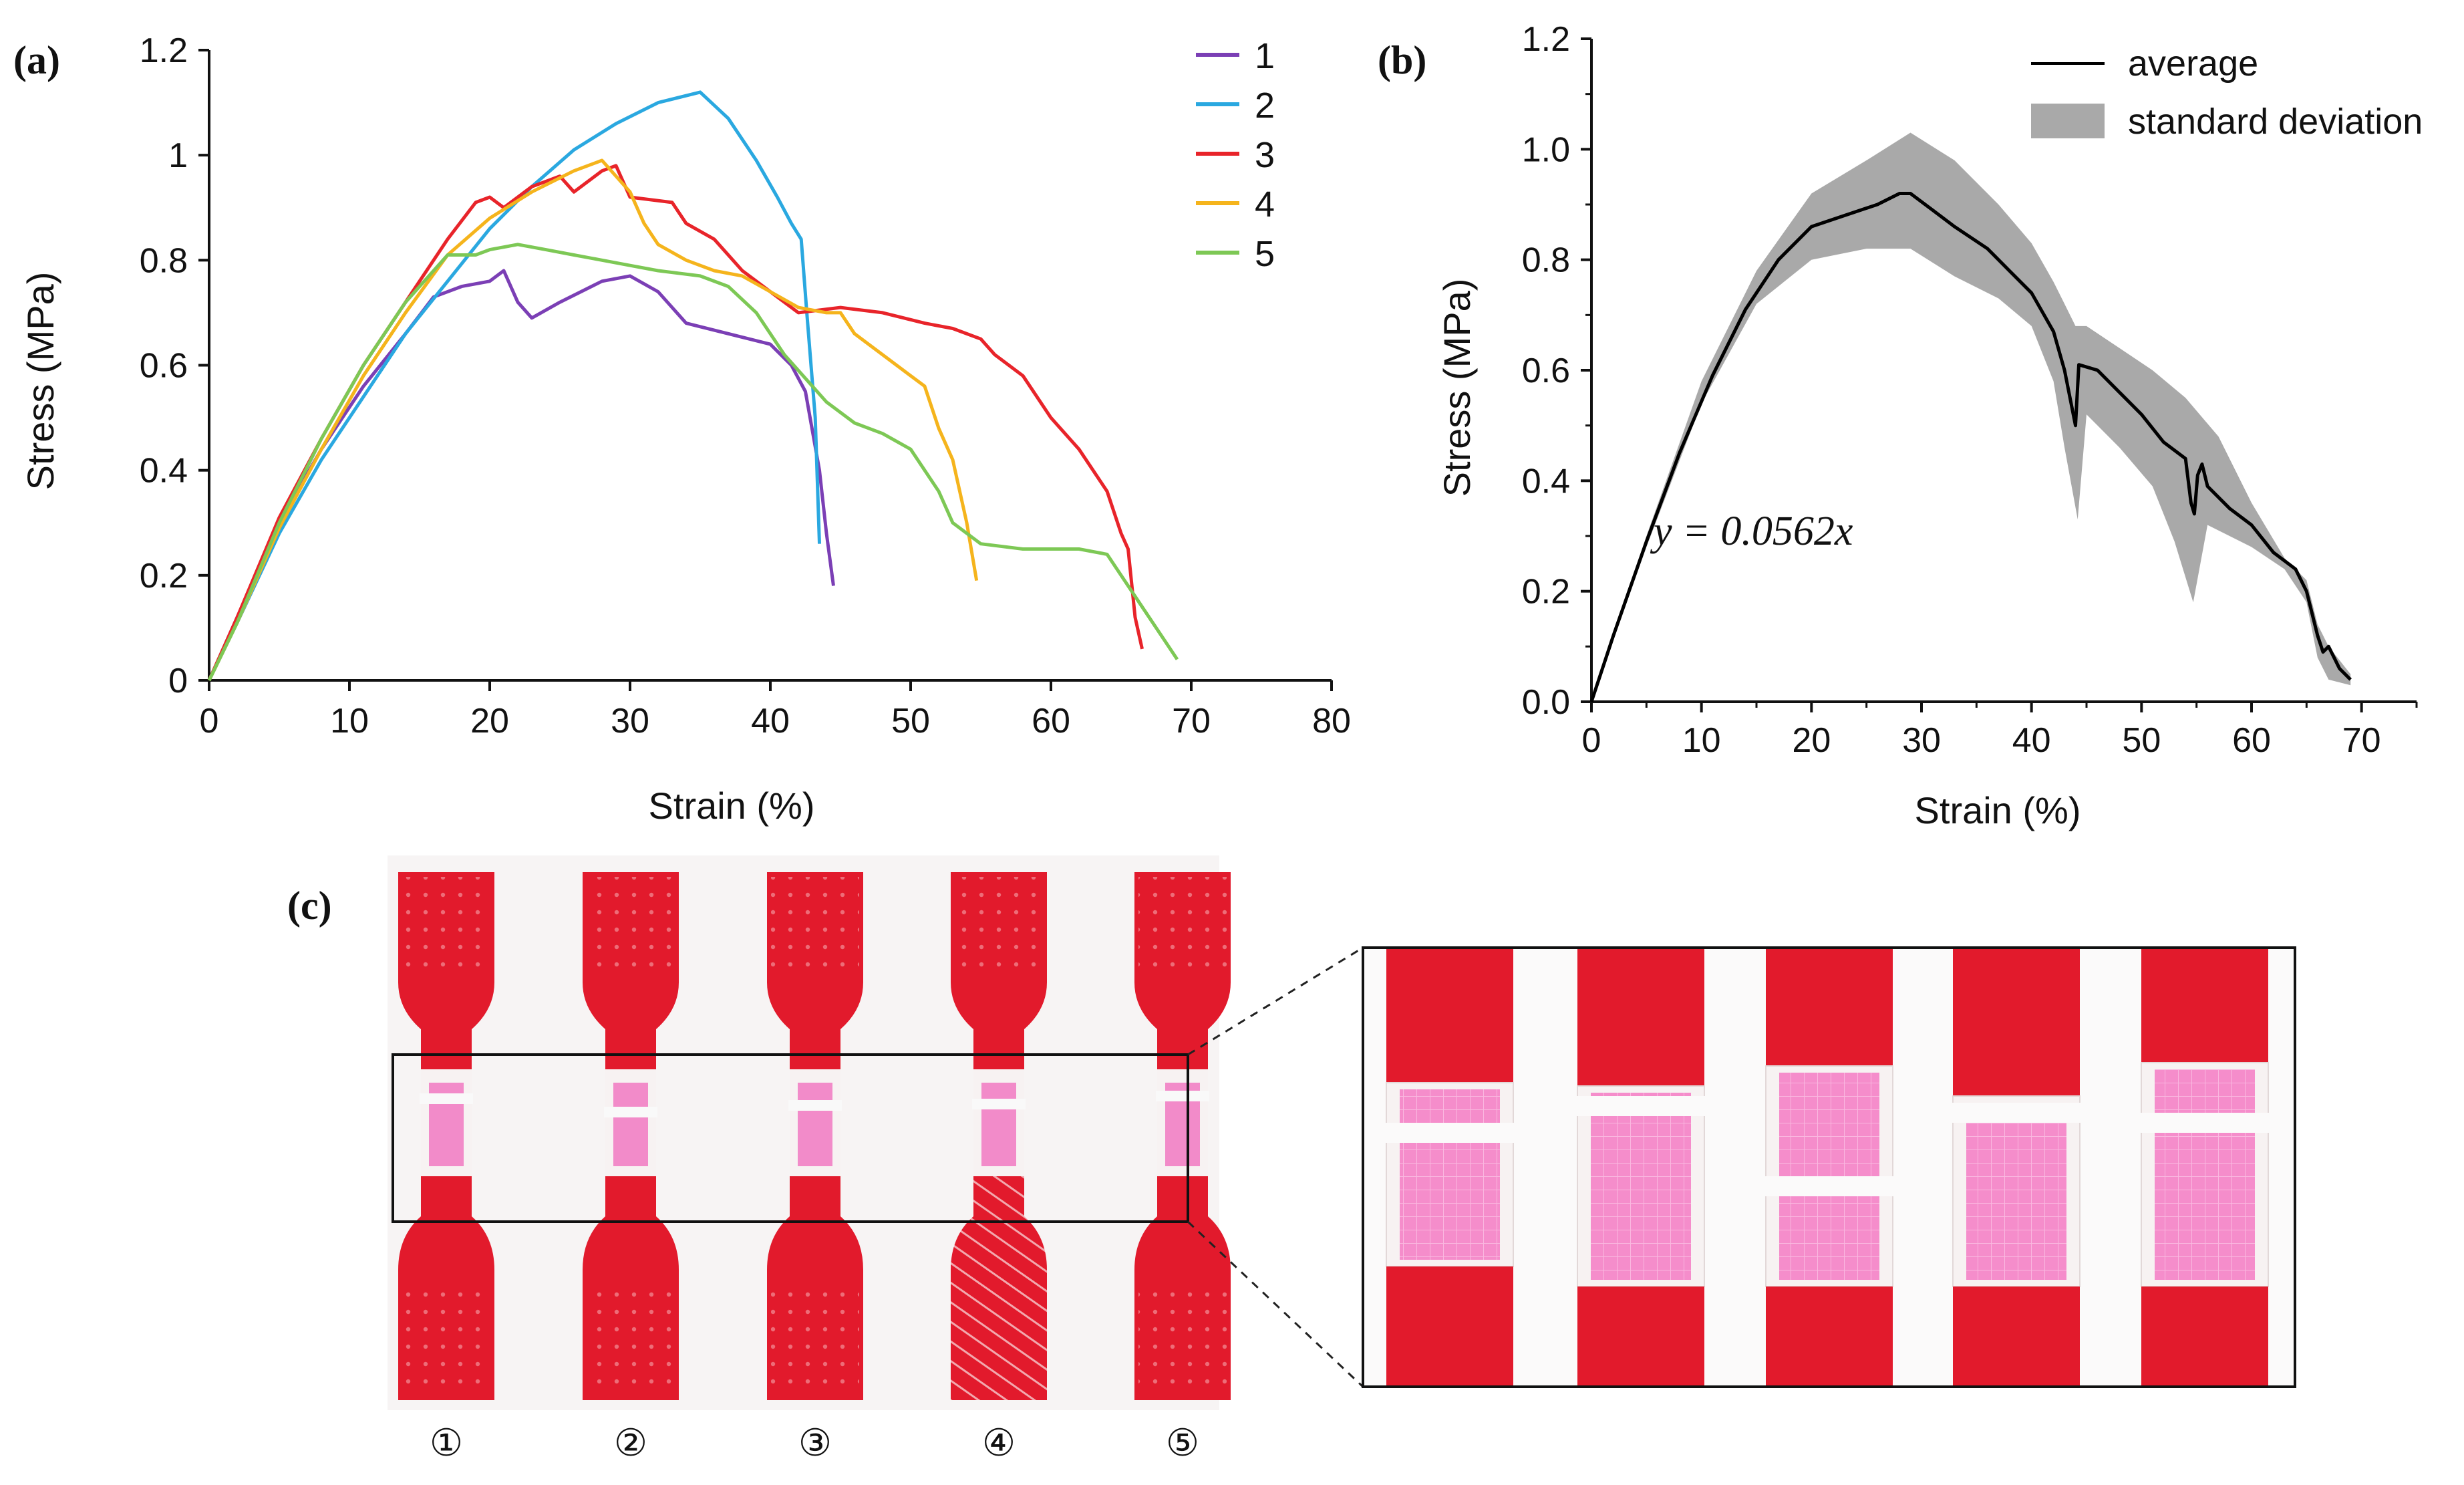 The image size is (2464, 1485). I want to click on panel-b-x-tick-label: 60, so click(2251, 740).